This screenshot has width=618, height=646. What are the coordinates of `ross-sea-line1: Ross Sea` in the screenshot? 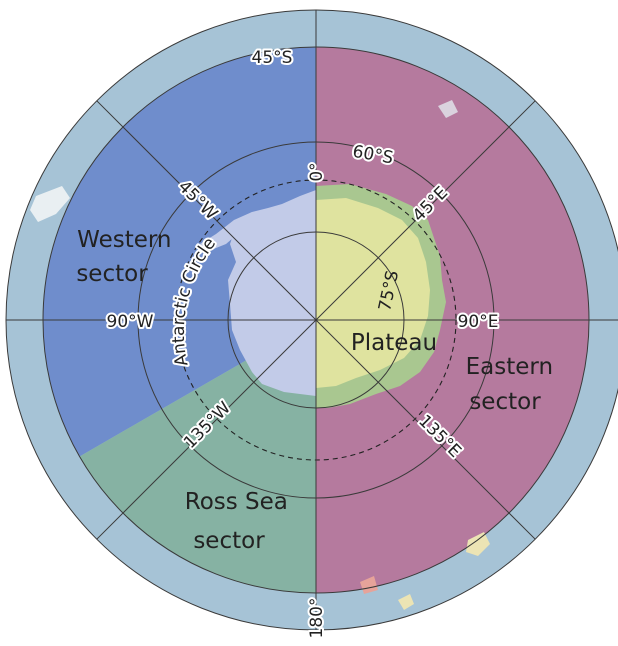 It's located at (236, 502).